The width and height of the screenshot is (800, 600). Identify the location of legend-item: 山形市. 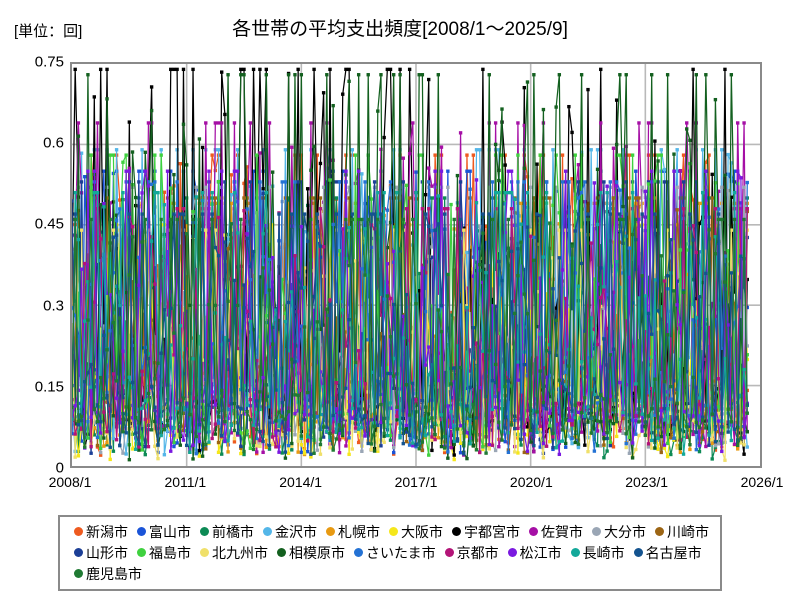
(101, 553).